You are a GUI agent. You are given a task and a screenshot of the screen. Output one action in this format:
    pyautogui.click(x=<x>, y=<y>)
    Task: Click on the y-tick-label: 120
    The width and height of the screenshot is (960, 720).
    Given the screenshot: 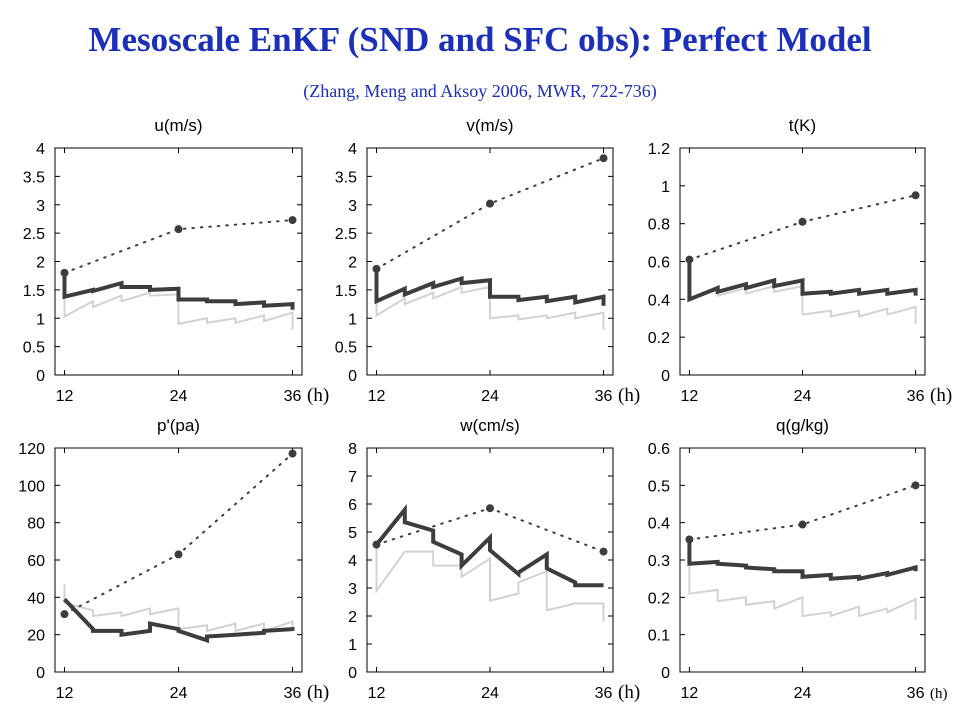 What is the action you would take?
    pyautogui.click(x=31, y=449)
    